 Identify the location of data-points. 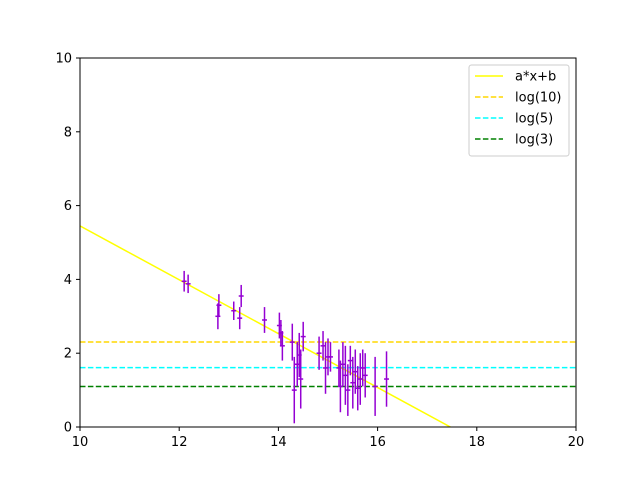
(285, 347).